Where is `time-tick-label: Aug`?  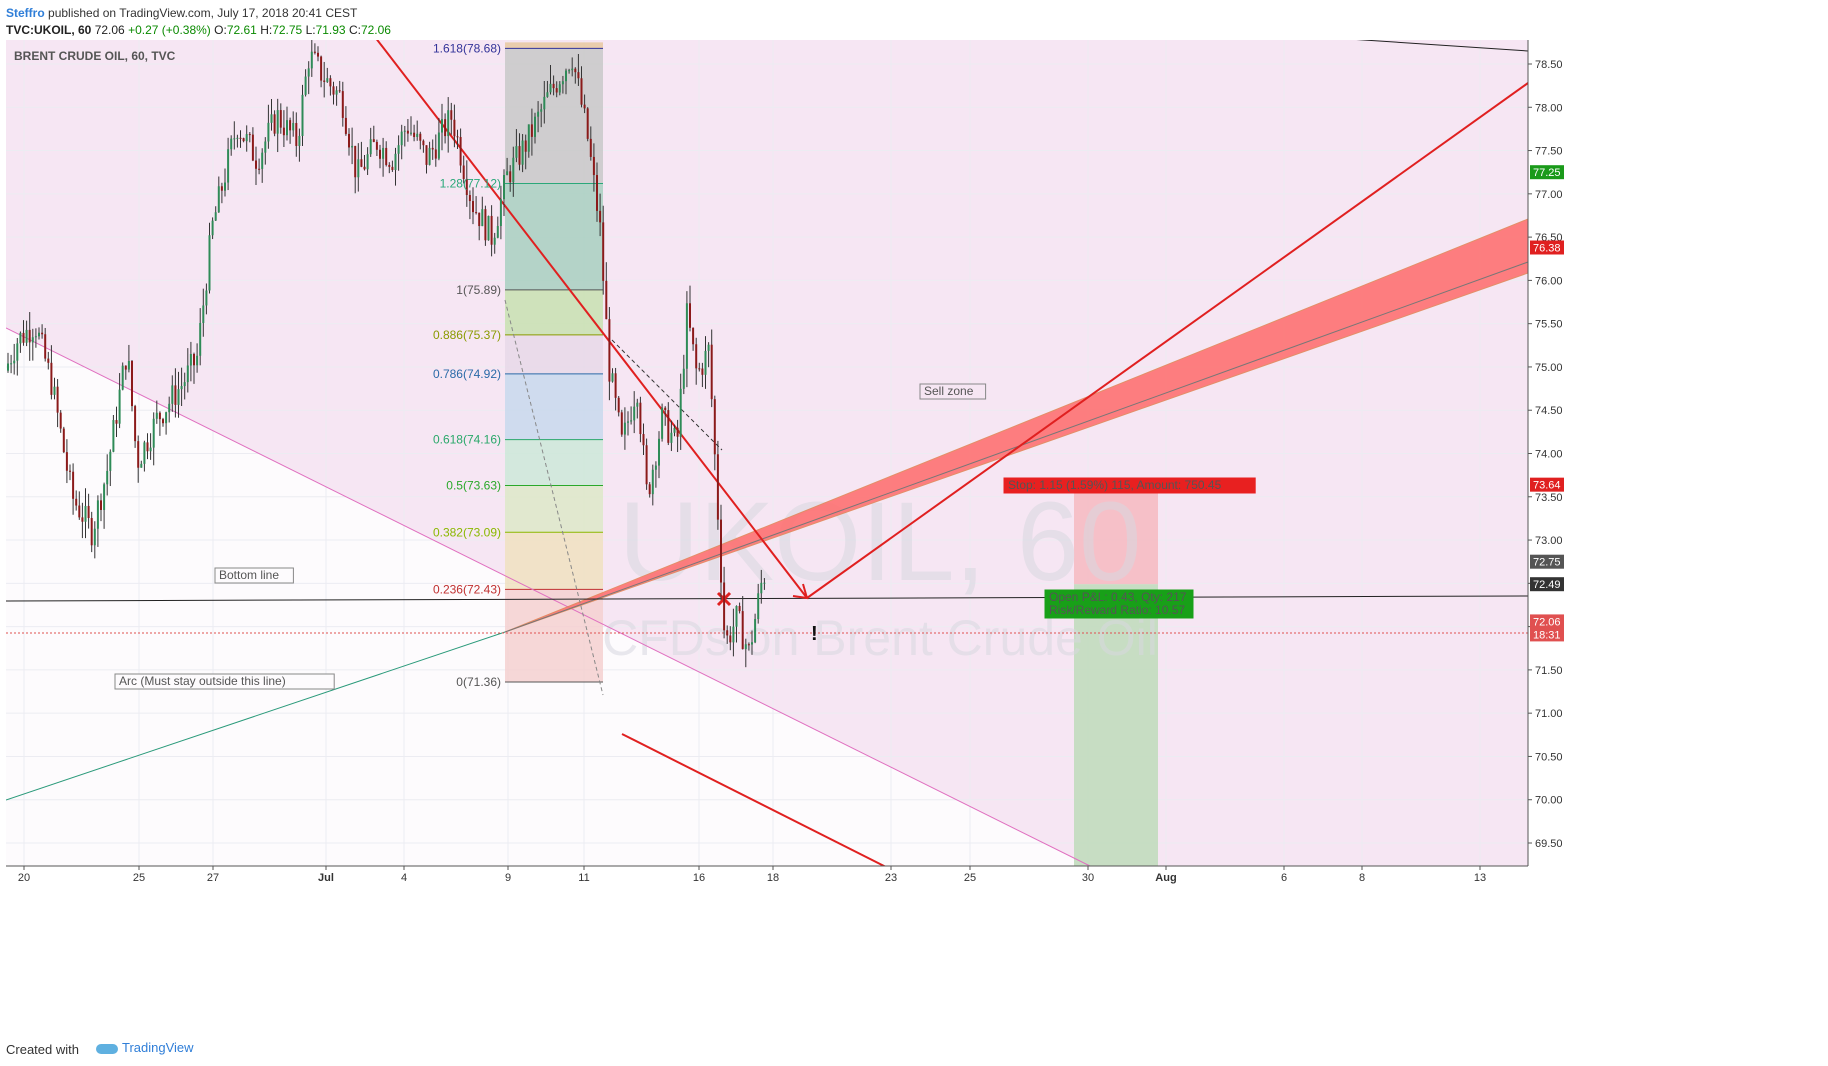
time-tick-label: Aug is located at coordinates (1165, 878).